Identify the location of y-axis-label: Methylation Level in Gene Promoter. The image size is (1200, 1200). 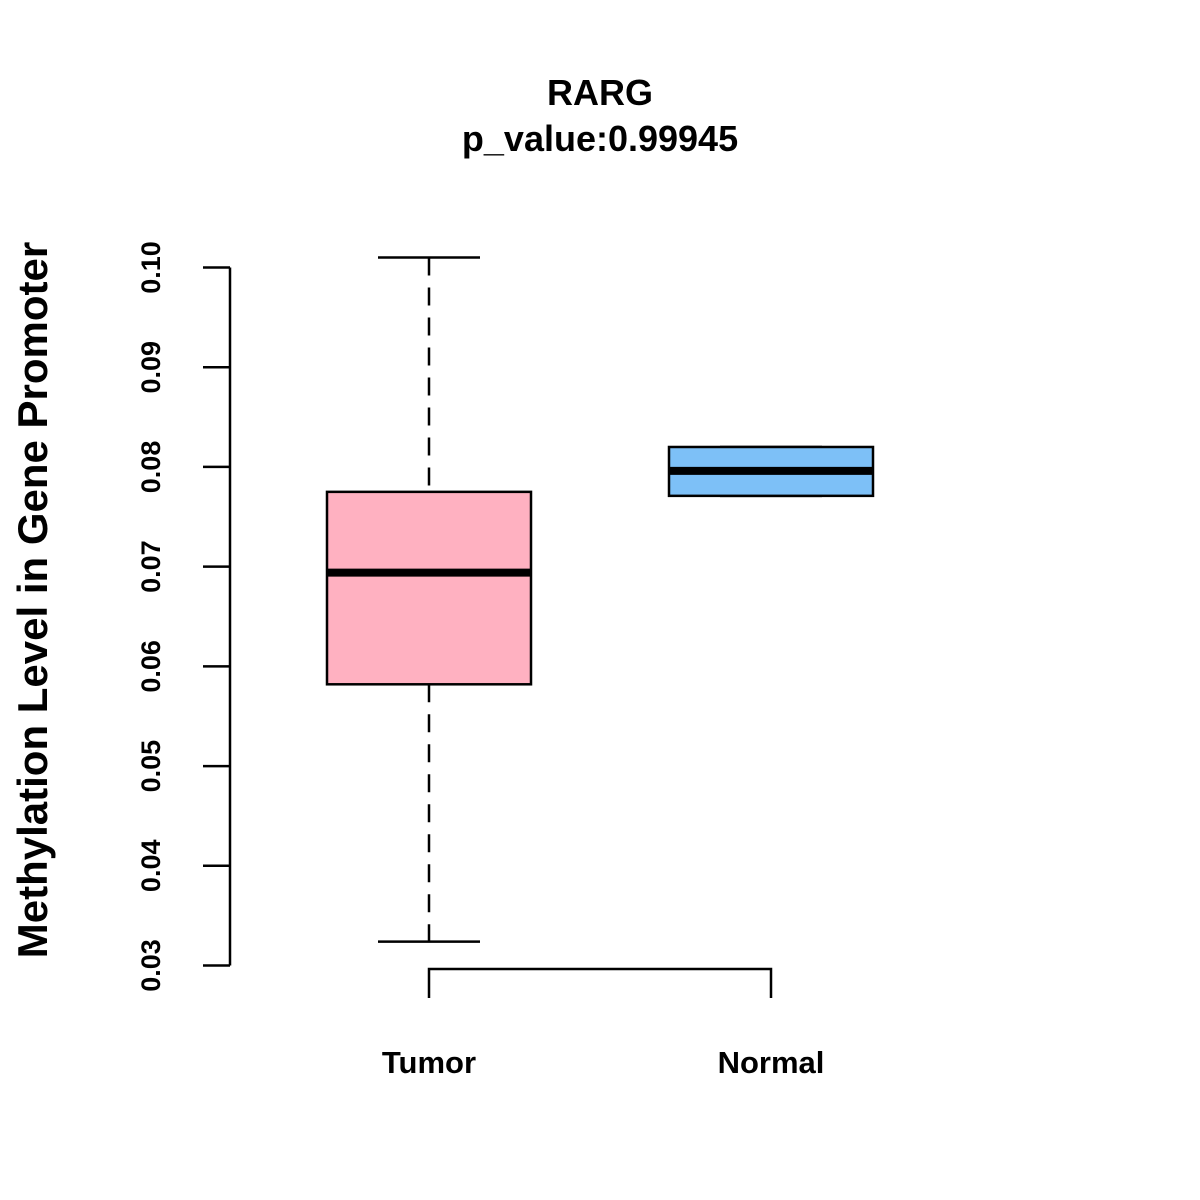
(32, 600).